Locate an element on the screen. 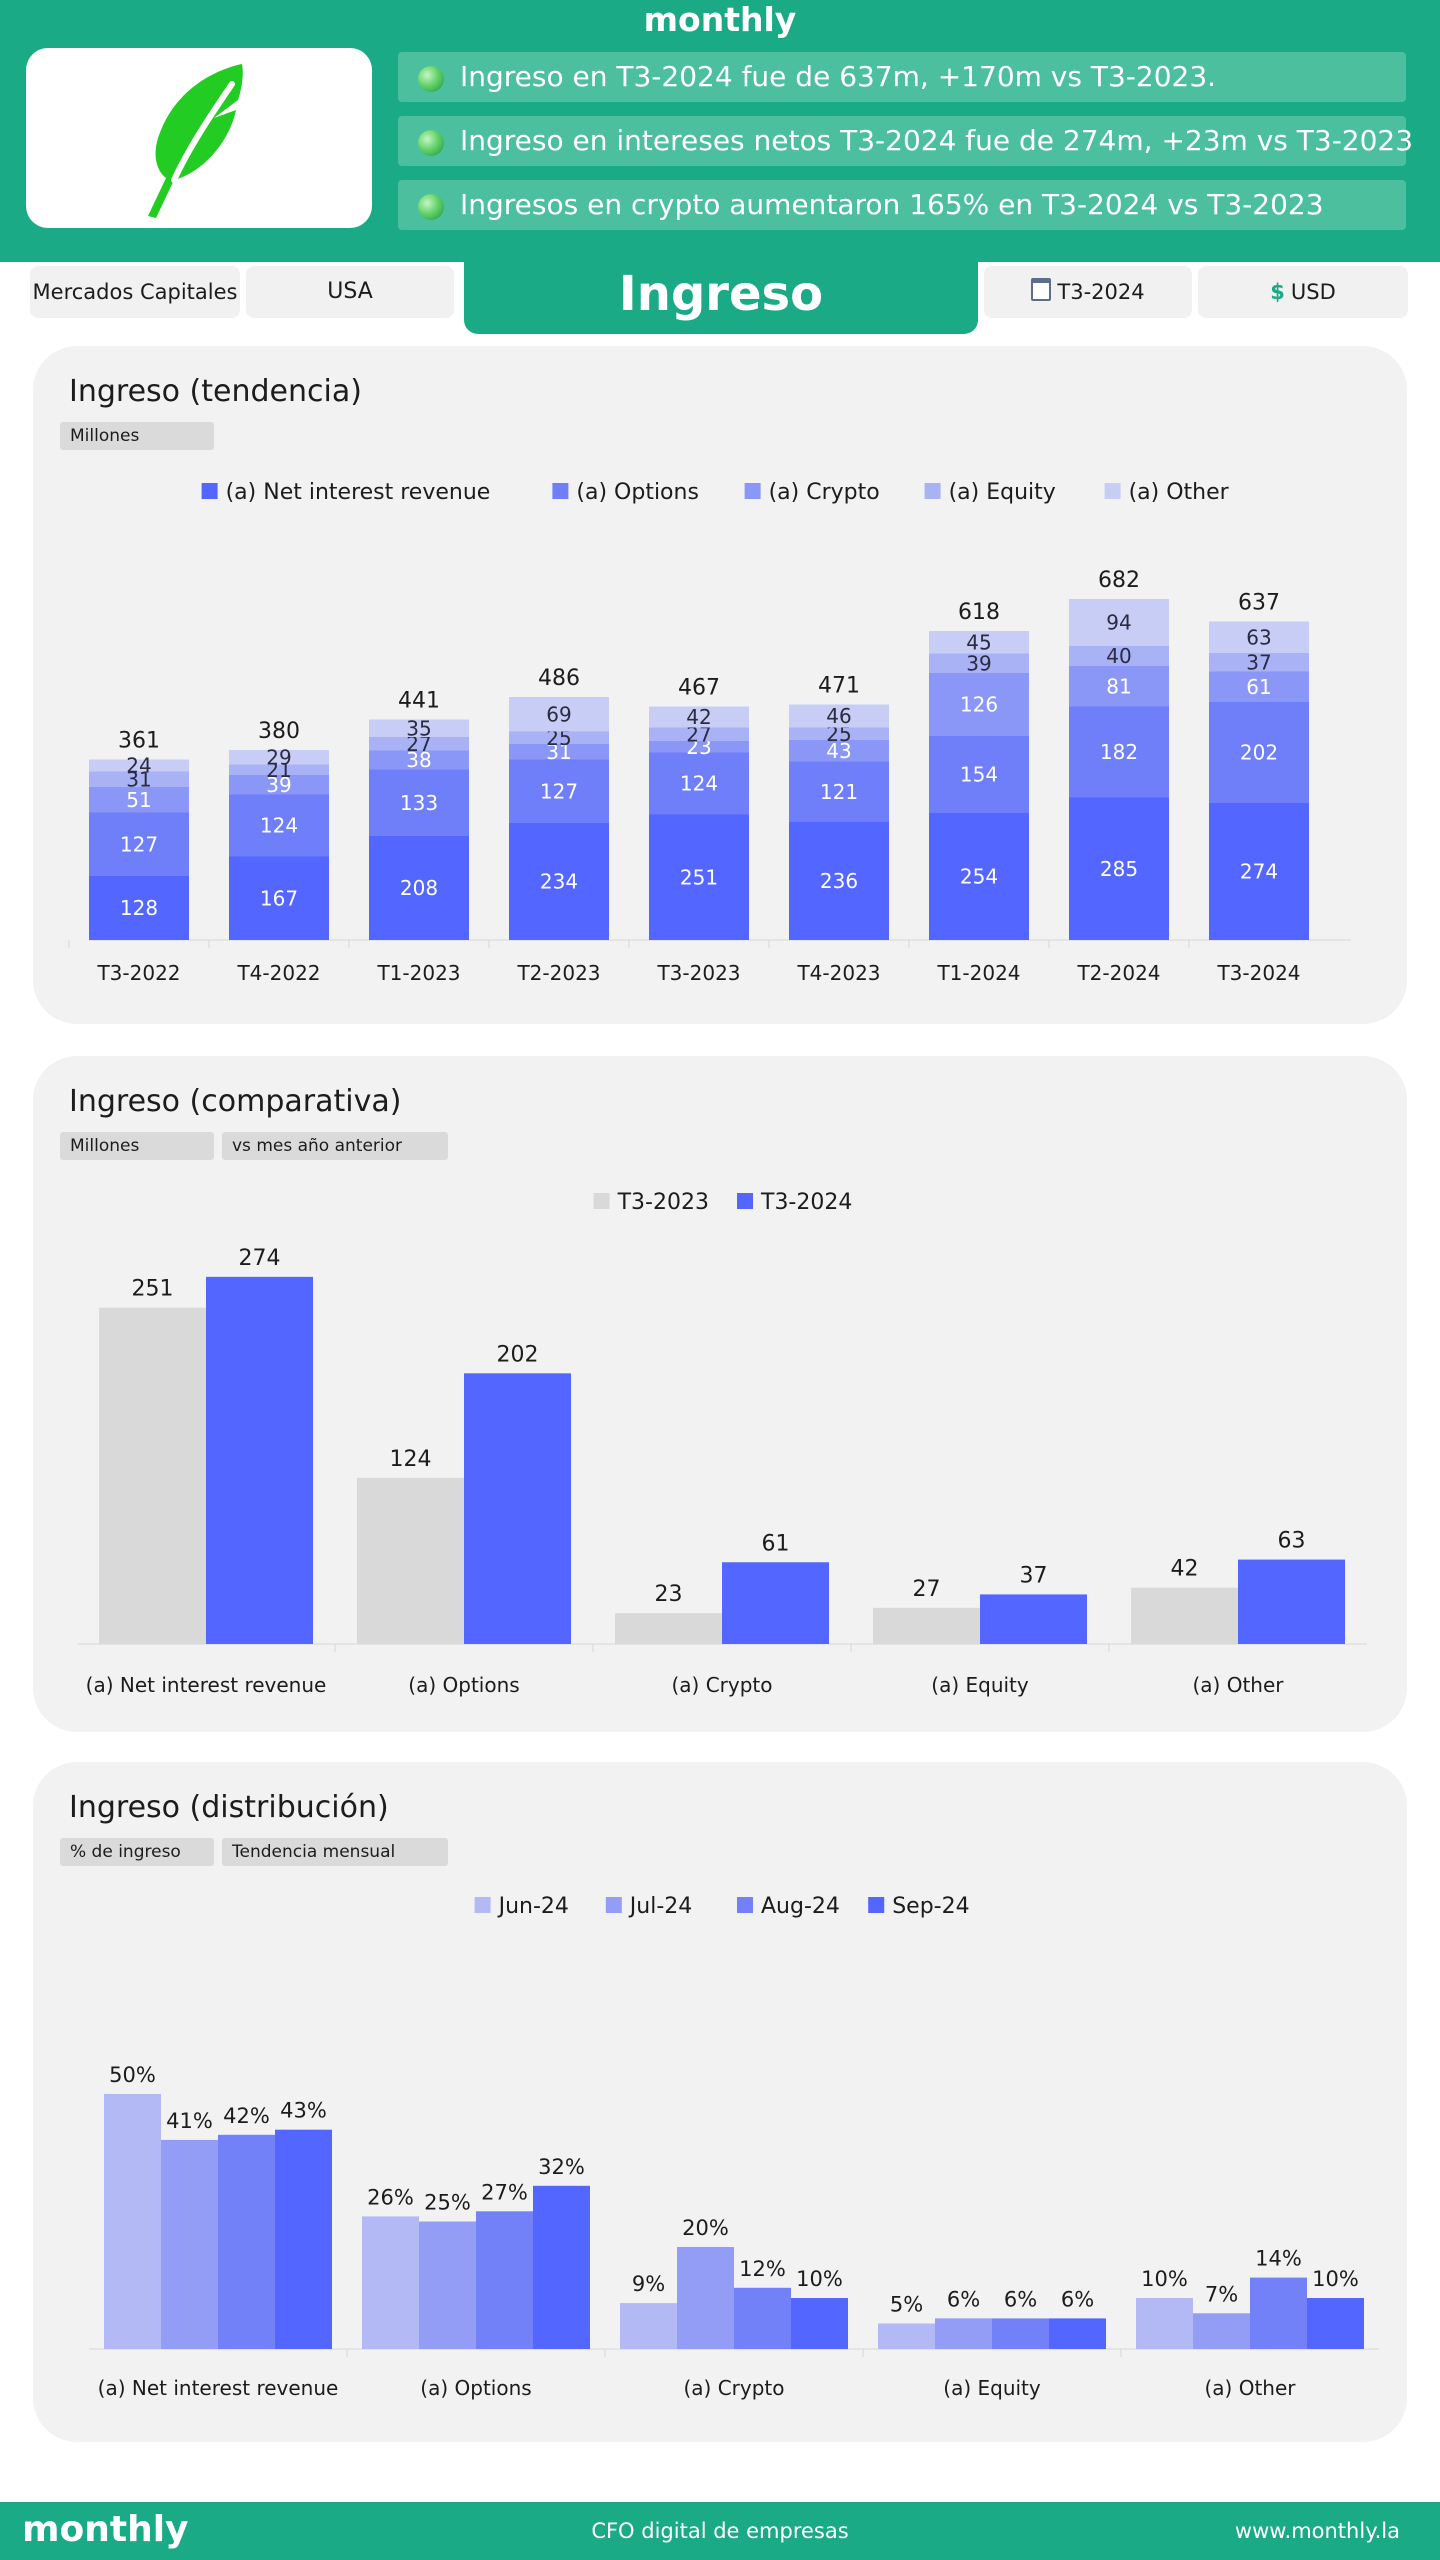 The image size is (1440, 2560). data-label: 37 is located at coordinates (1034, 1575).